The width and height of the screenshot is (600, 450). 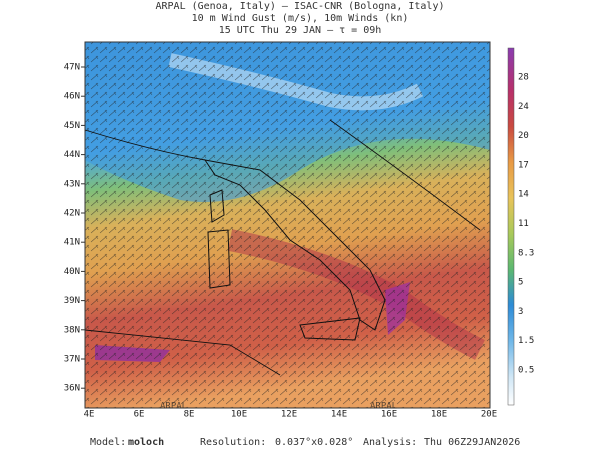 I want to click on colorbar-labels: 28 24 20 17 14 11 8.3 5 3 1.5 0.5, so click(x=526, y=224).